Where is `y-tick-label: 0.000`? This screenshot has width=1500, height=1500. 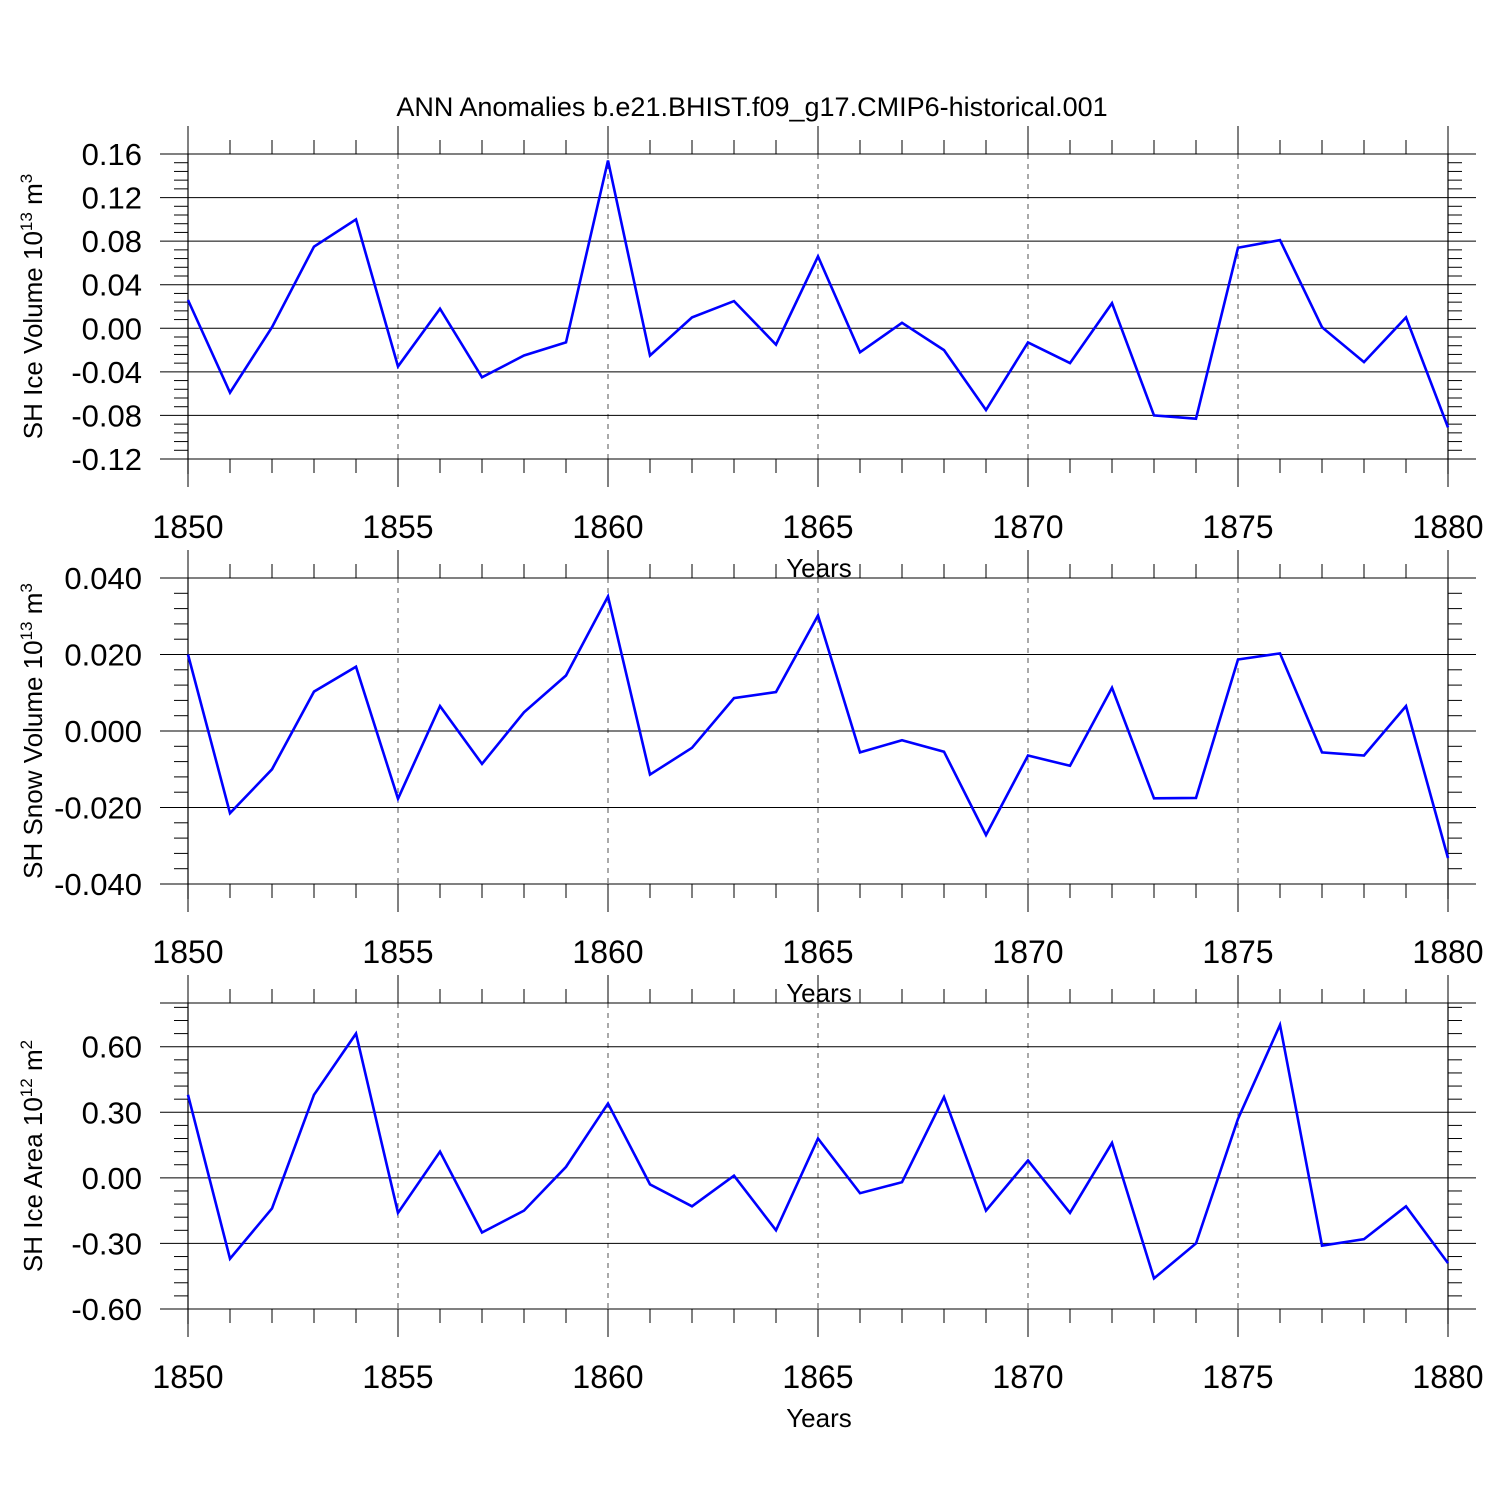
y-tick-label: 0.000 is located at coordinates (103, 731).